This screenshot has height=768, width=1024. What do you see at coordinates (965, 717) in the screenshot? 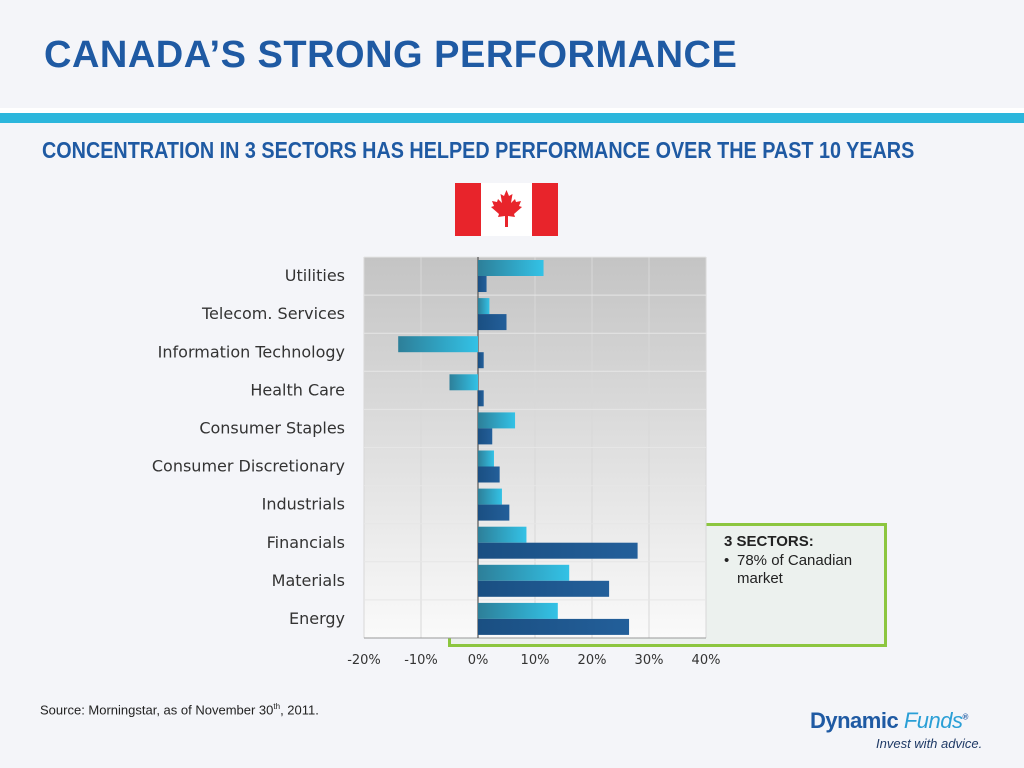
I see `registered-mark: ®` at bounding box center [965, 717].